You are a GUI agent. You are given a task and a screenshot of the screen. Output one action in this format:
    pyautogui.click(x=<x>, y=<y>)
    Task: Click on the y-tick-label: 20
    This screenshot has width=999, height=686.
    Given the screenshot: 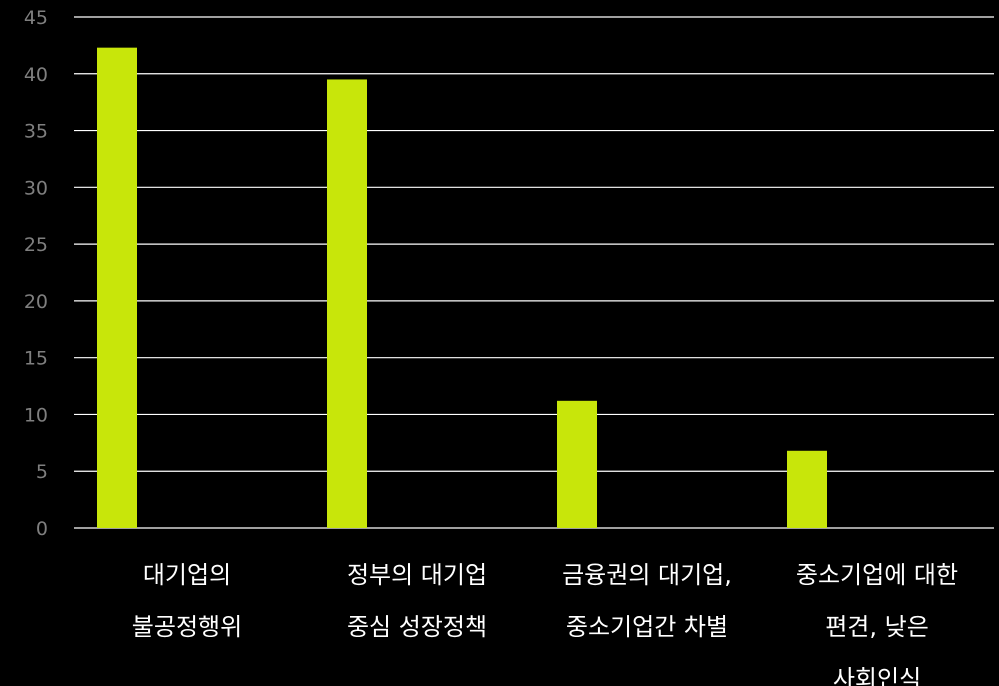 What is the action you would take?
    pyautogui.click(x=36, y=302)
    